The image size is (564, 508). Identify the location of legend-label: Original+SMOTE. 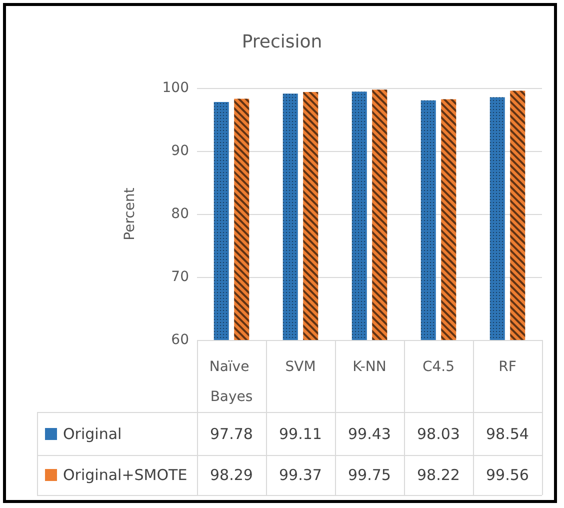
(125, 475).